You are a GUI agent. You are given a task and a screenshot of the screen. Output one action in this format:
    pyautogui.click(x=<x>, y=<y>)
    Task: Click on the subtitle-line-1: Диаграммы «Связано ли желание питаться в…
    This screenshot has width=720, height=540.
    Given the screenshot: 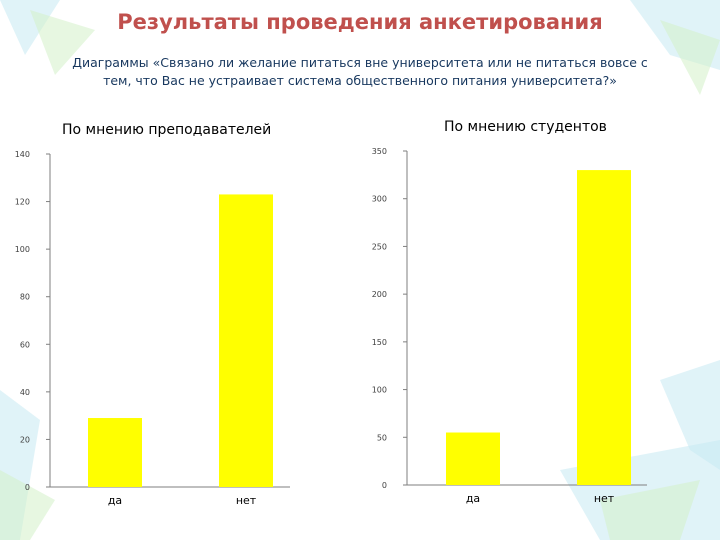 What is the action you would take?
    pyautogui.click(x=360, y=62)
    